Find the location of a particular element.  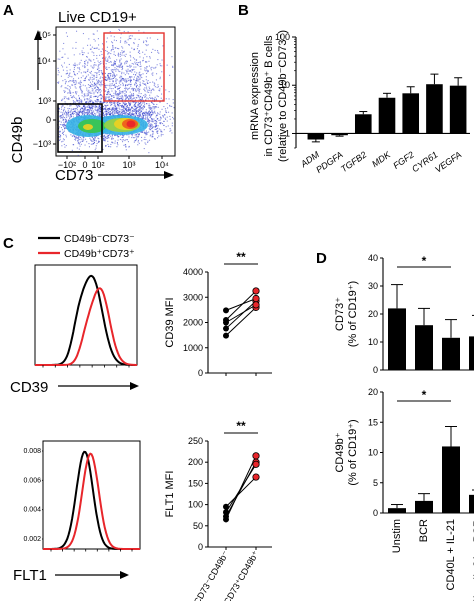

y-tick-label: 0 is located at coordinates (48, 120).